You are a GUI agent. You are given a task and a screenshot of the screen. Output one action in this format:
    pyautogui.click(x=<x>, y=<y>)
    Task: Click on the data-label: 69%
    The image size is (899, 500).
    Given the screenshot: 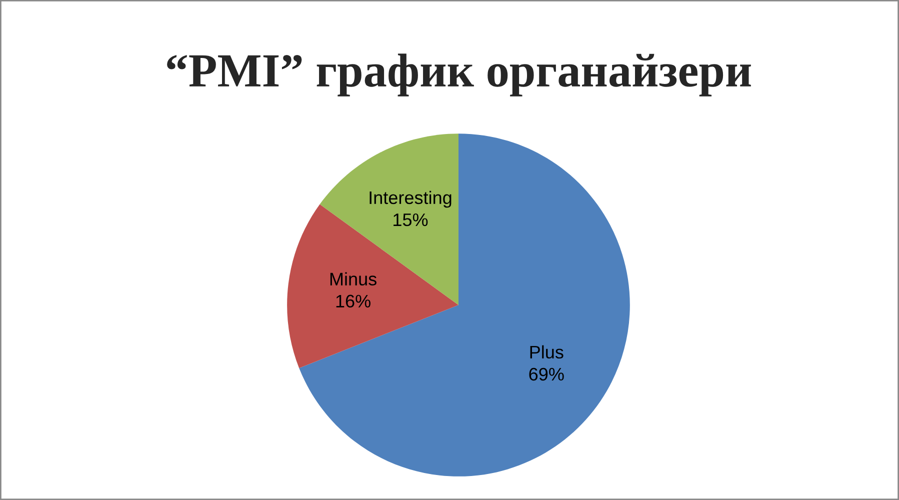 What is the action you would take?
    pyautogui.click(x=546, y=374)
    